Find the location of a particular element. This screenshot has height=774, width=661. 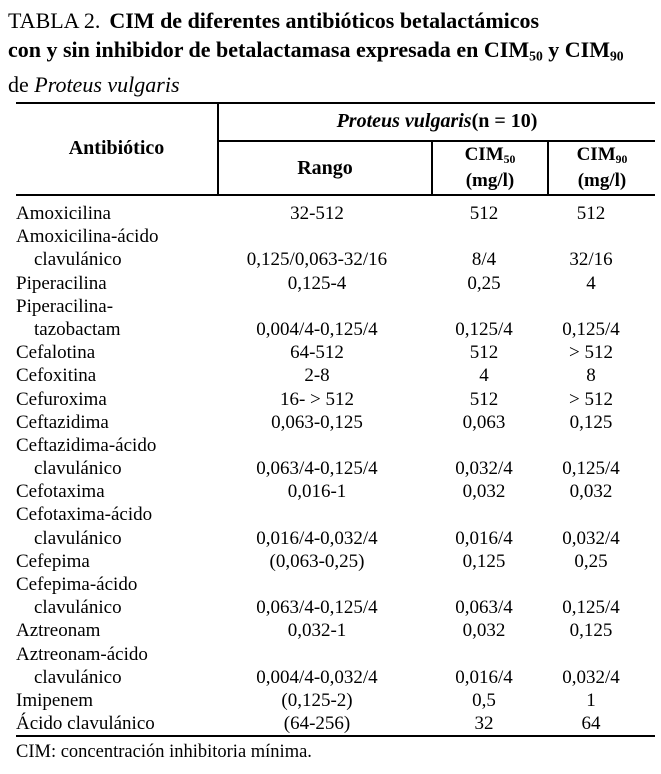

antibiotic-name: Piperacilina- is located at coordinates (65, 306).